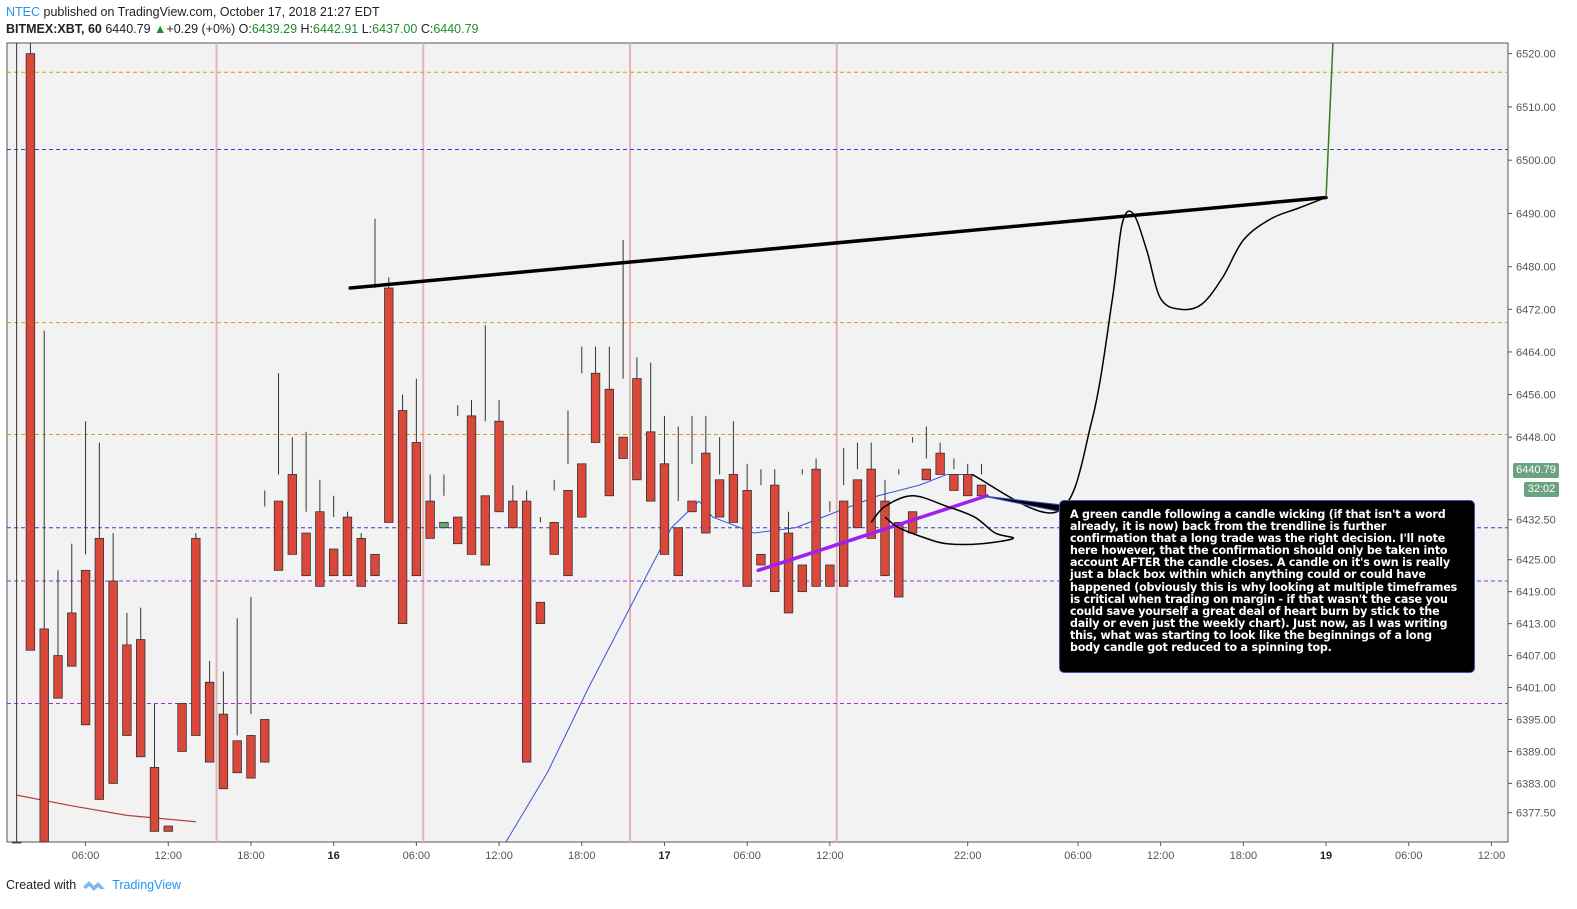 The image size is (1577, 909). Describe the element at coordinates (838, 242) in the screenshot. I see `resistance-trendline` at that location.